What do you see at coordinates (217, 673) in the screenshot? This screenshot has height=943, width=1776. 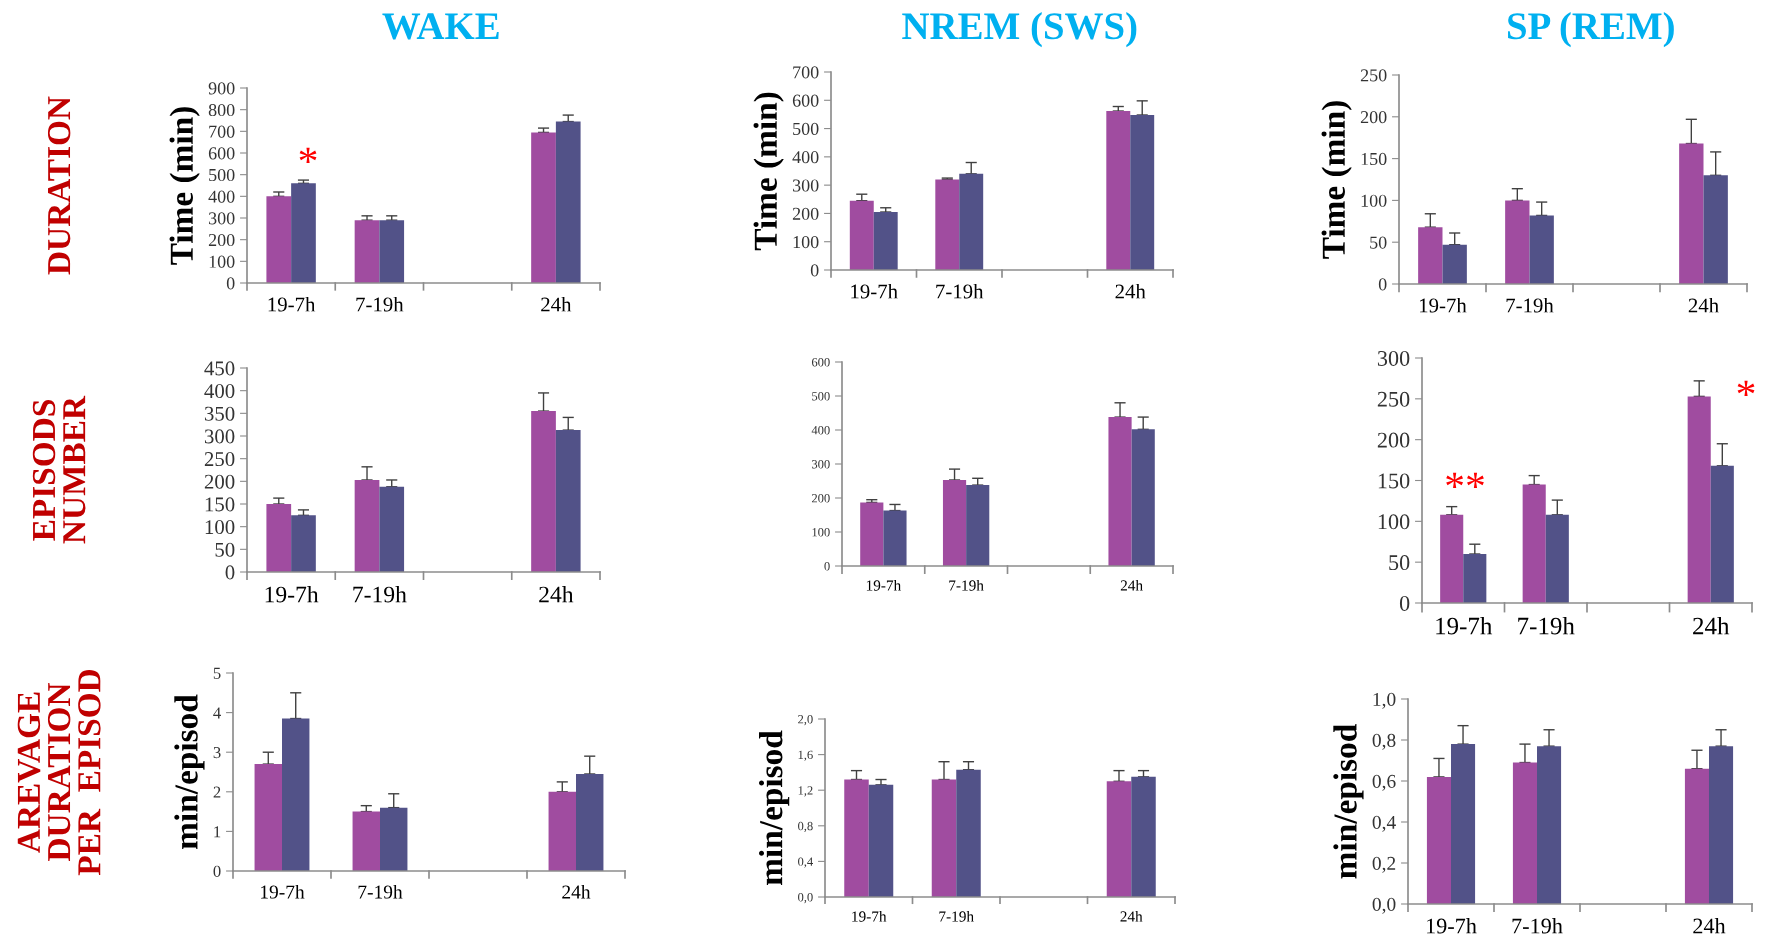 I see `y-tick-label: 5` at bounding box center [217, 673].